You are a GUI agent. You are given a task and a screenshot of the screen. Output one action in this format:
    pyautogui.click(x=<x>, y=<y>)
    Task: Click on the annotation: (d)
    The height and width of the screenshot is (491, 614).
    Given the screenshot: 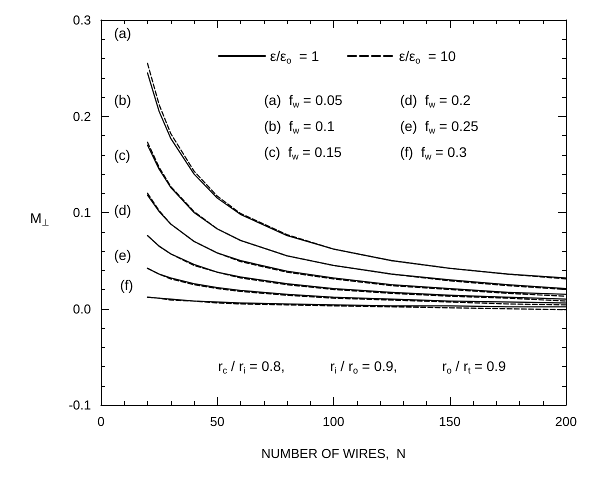 What is the action you would take?
    pyautogui.click(x=123, y=210)
    